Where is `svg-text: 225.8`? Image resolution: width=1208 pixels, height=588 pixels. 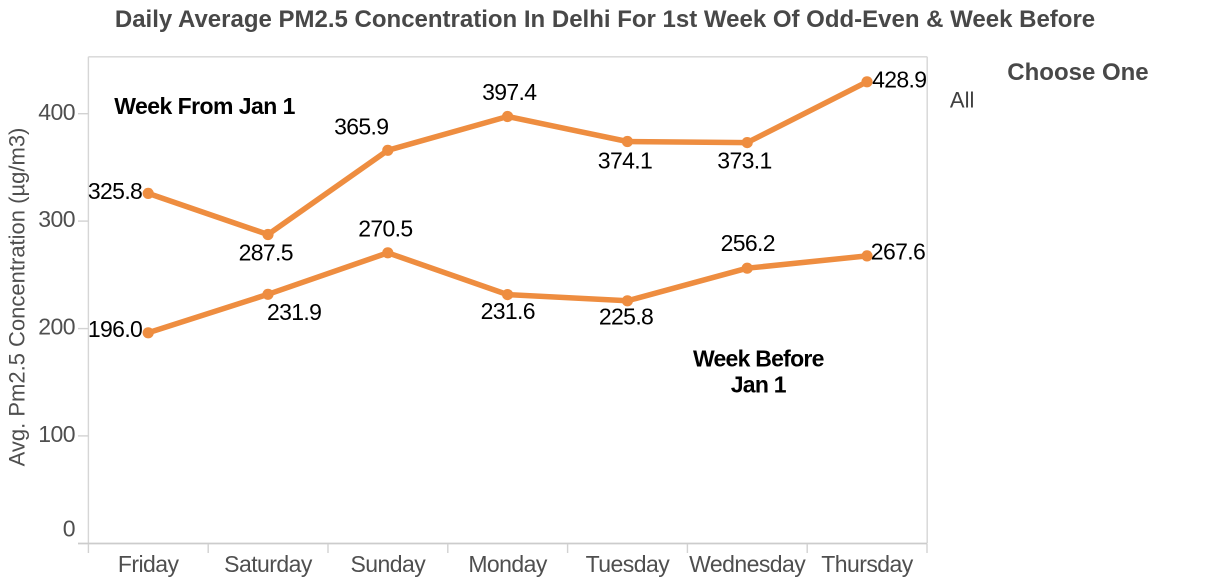
svg-text: 225.8 is located at coordinates (626, 317).